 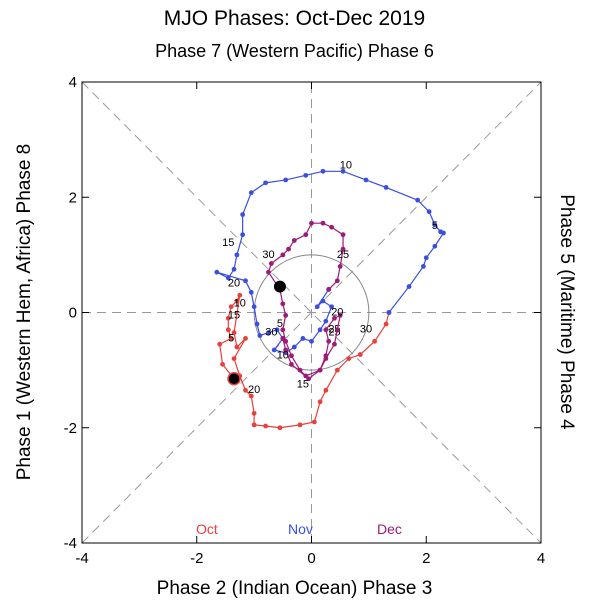 What do you see at coordinates (283, 356) in the screenshot?
I see `day-label-dec: 10` at bounding box center [283, 356].